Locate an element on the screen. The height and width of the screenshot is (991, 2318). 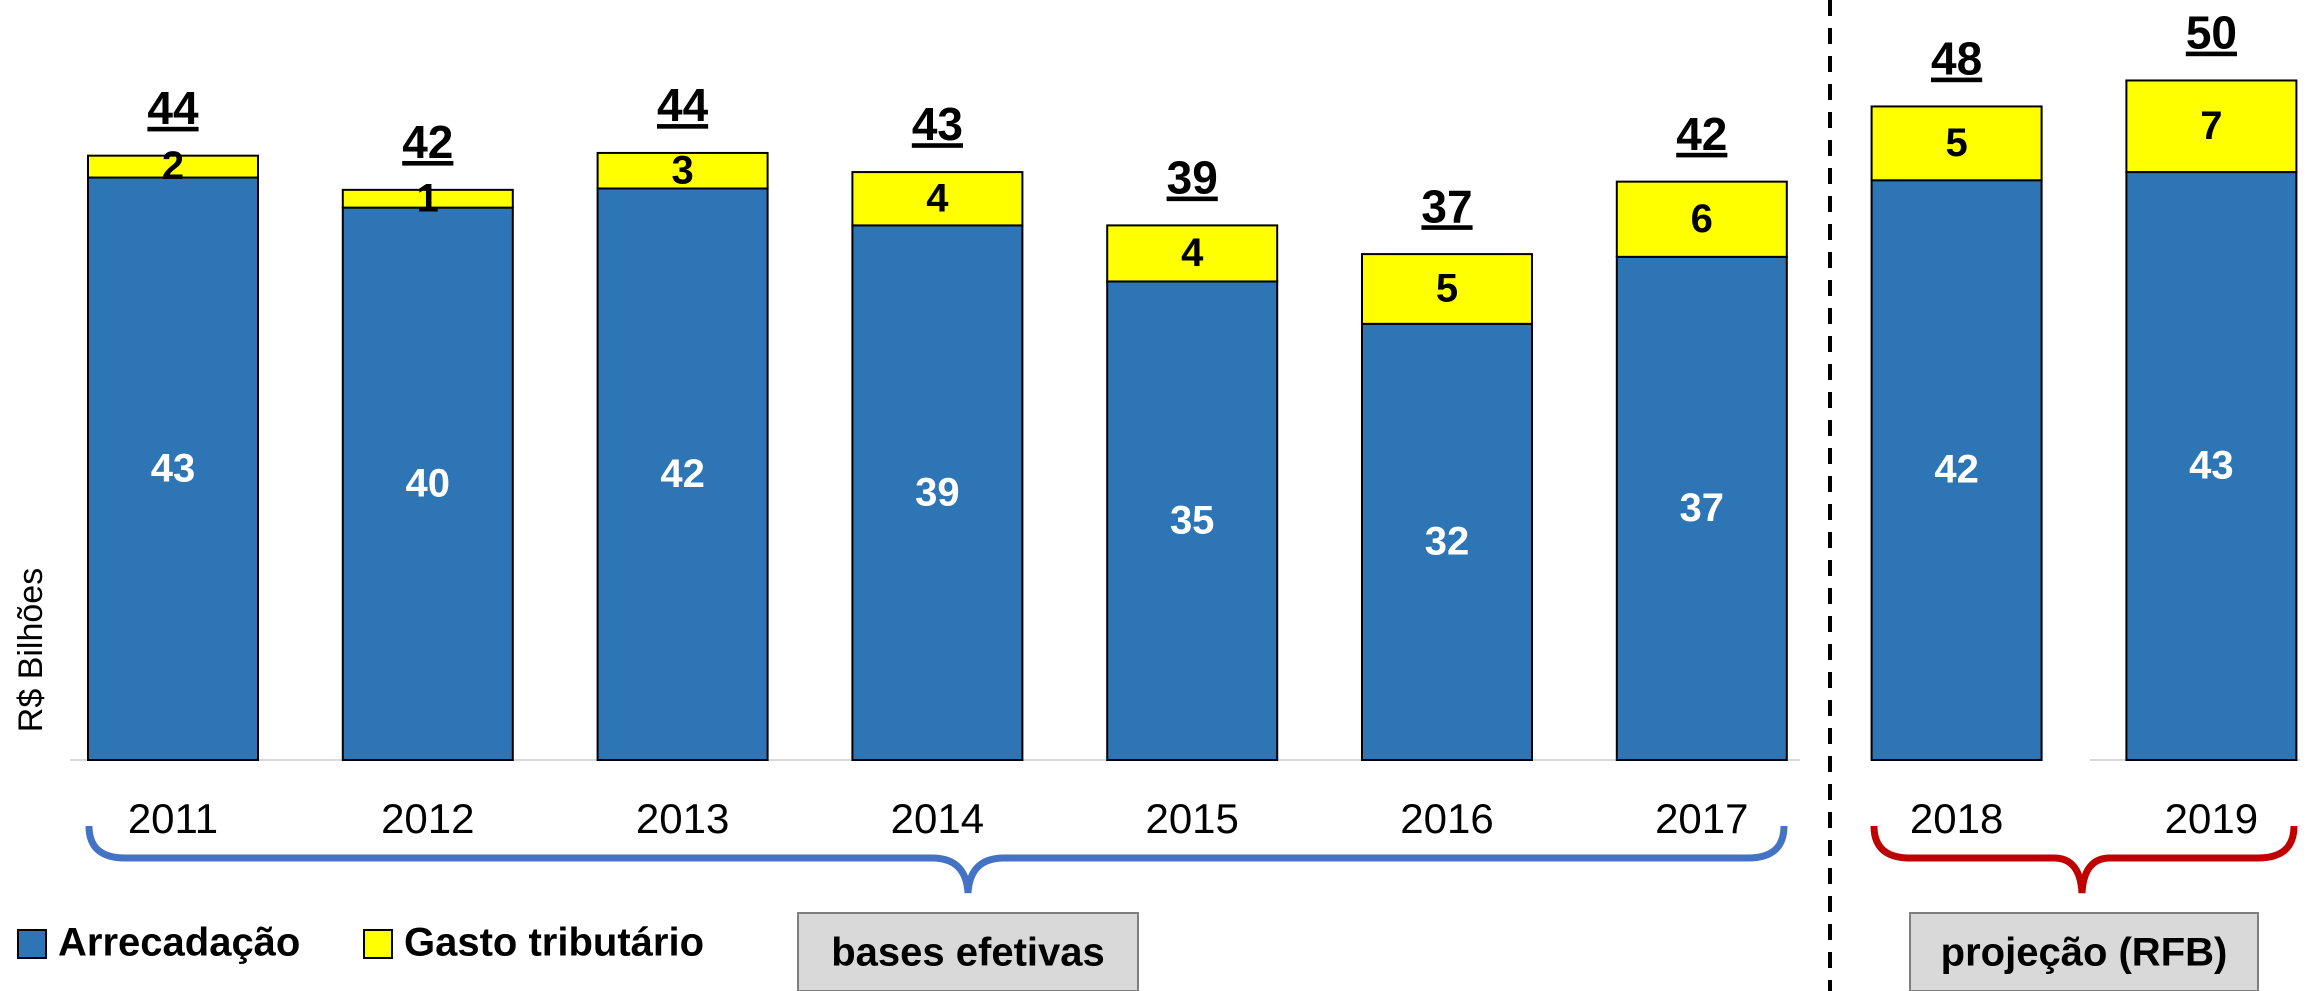
total-label: 43 is located at coordinates (937, 124).